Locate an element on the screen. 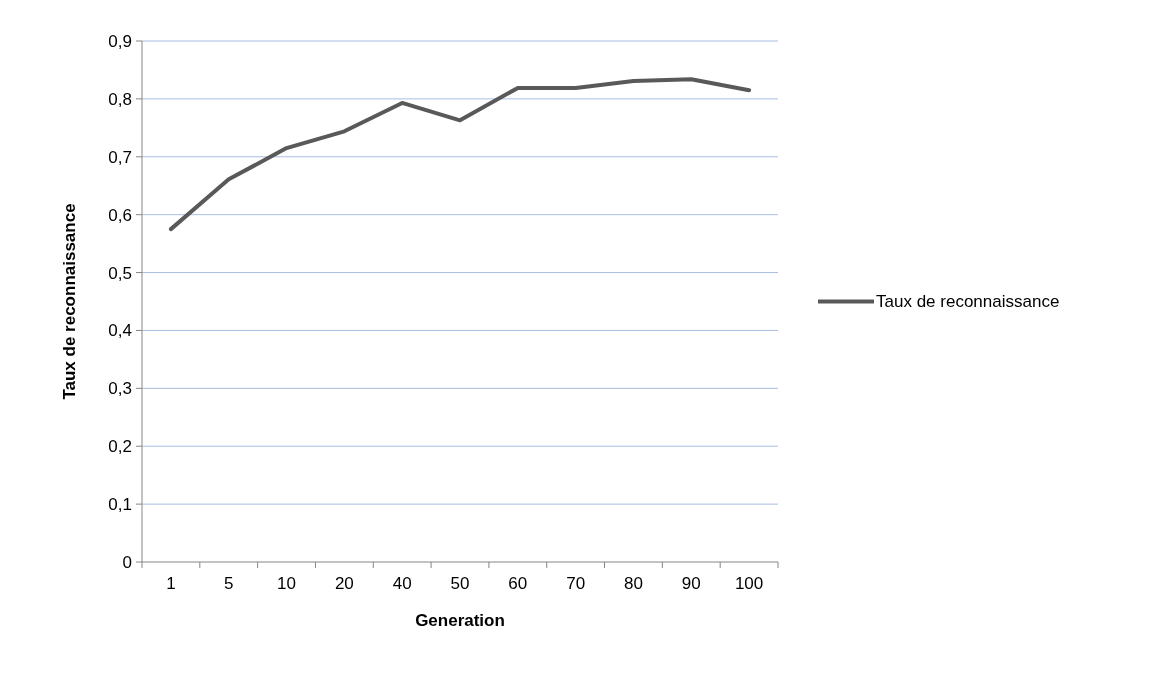 This screenshot has height=682, width=1157. y-tick-label: 0,6 is located at coordinates (120, 215).